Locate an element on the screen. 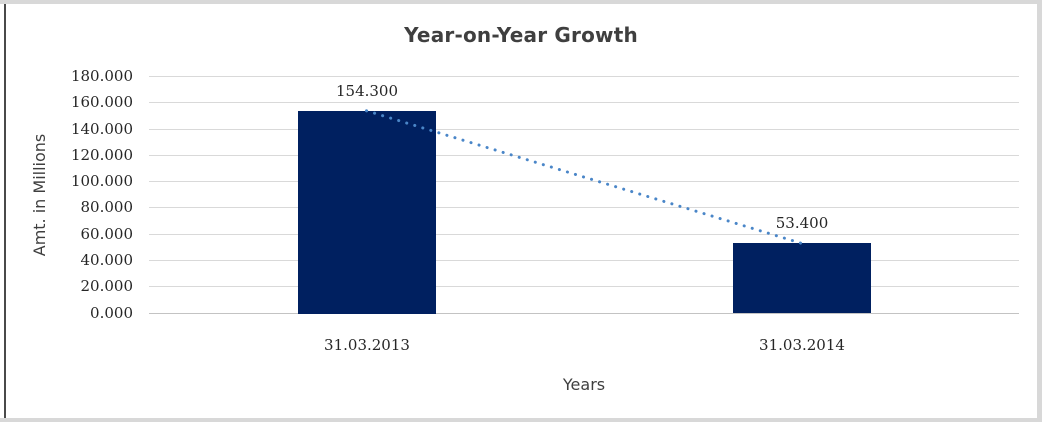 This screenshot has width=1042, height=422. x-axis-title: Years is located at coordinates (584, 384).